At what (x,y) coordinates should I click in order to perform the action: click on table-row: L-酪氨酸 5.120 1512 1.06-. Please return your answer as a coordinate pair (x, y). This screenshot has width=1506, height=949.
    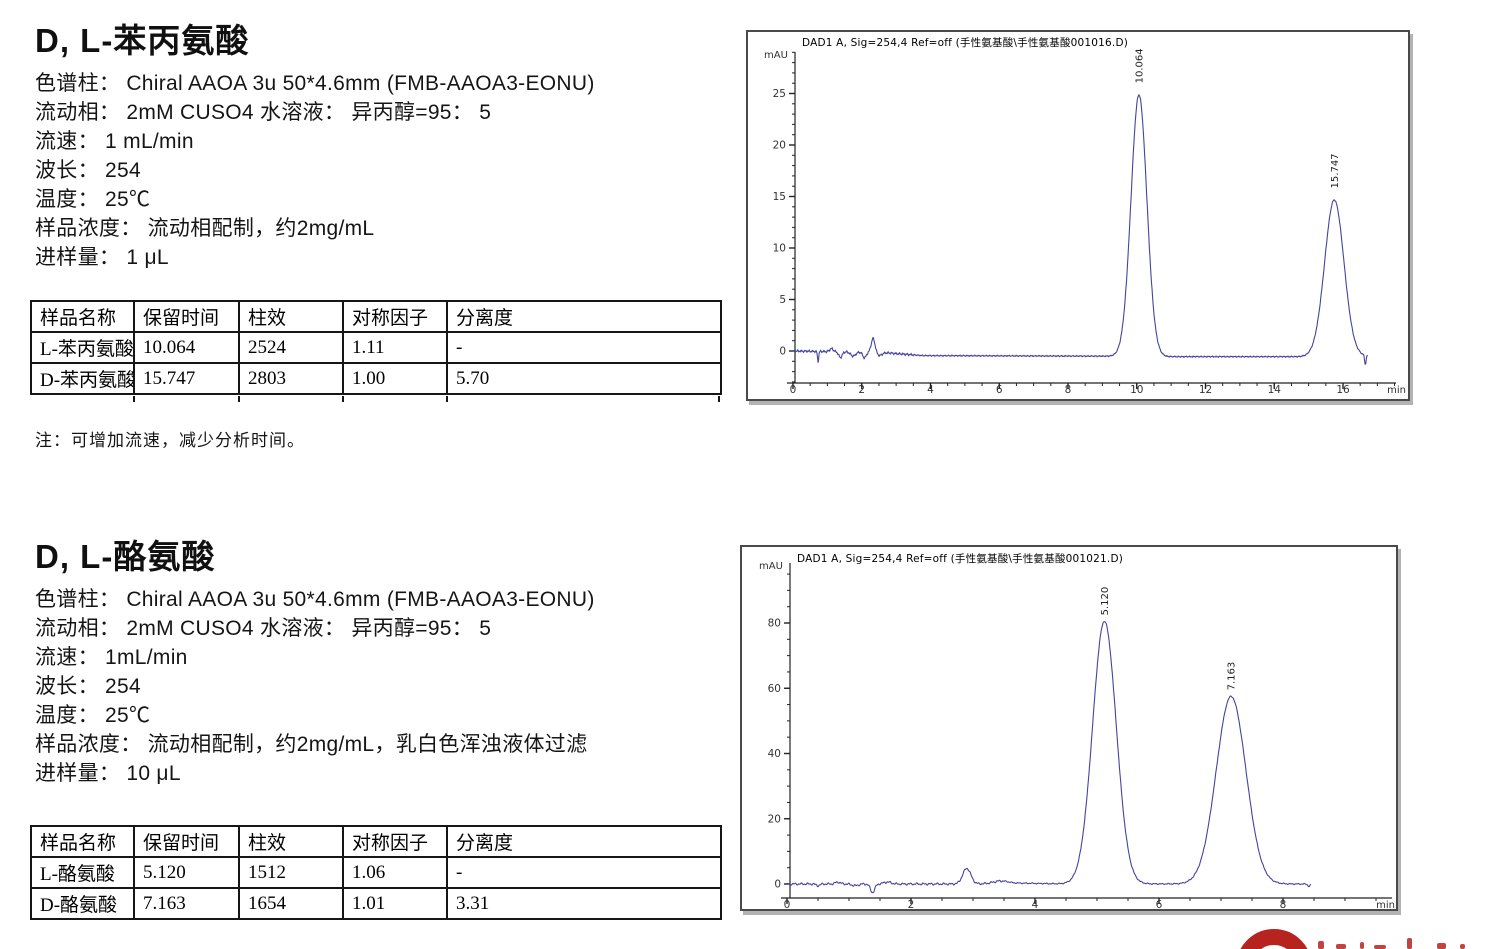
    Looking at the image, I should click on (376, 872).